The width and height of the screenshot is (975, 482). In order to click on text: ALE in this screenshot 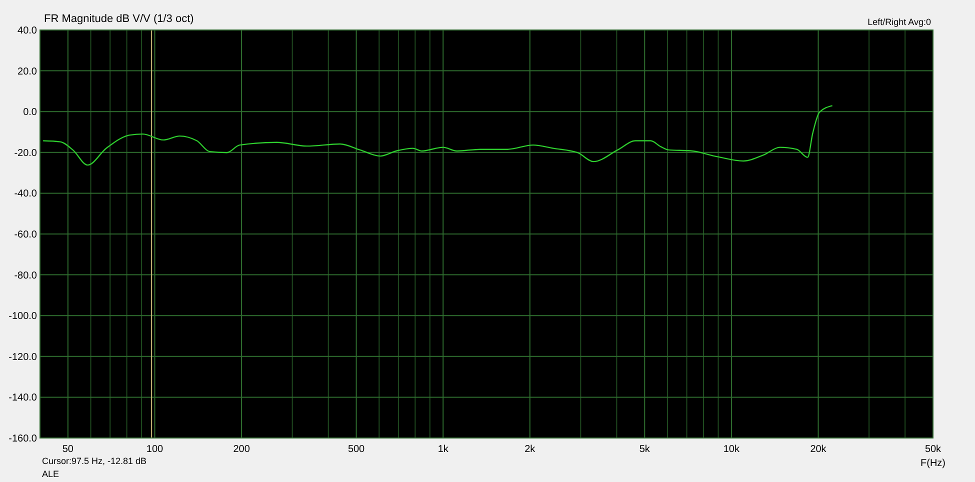, I will do `click(51, 474)`.